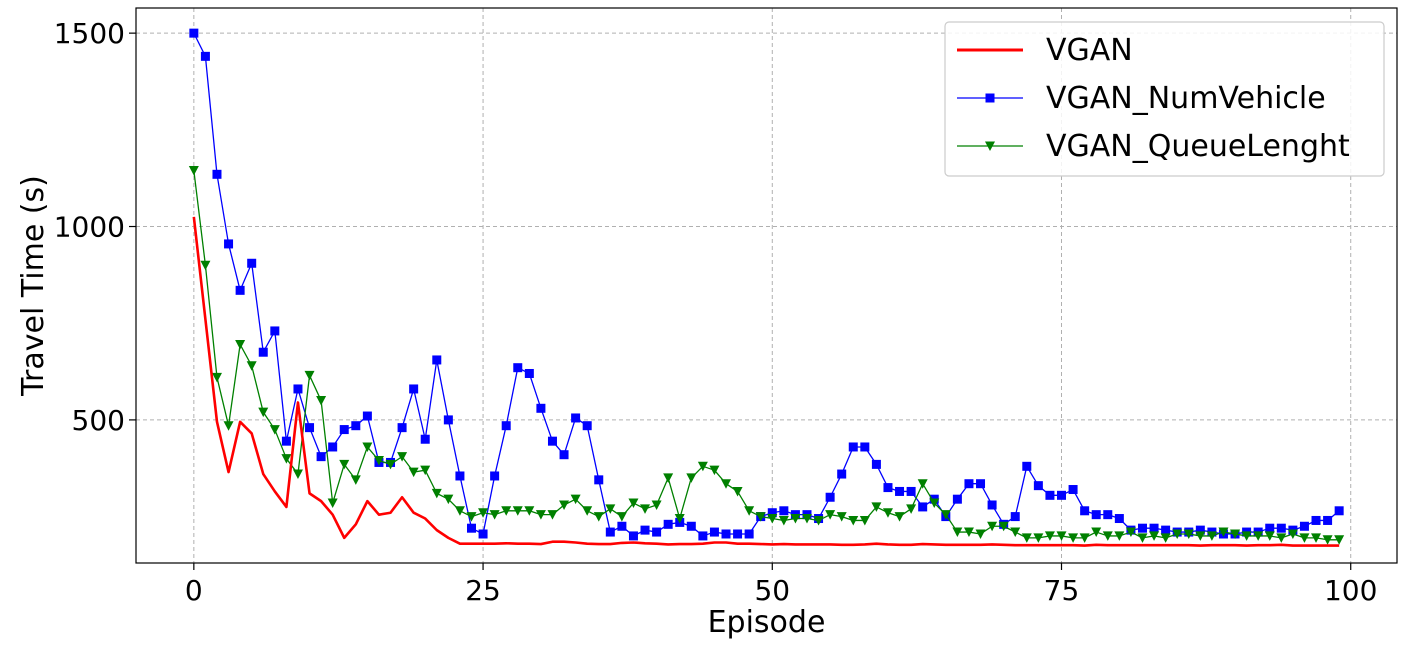  Describe the element at coordinates (89, 227) in the screenshot. I see `y-tick-label: 1000` at that location.